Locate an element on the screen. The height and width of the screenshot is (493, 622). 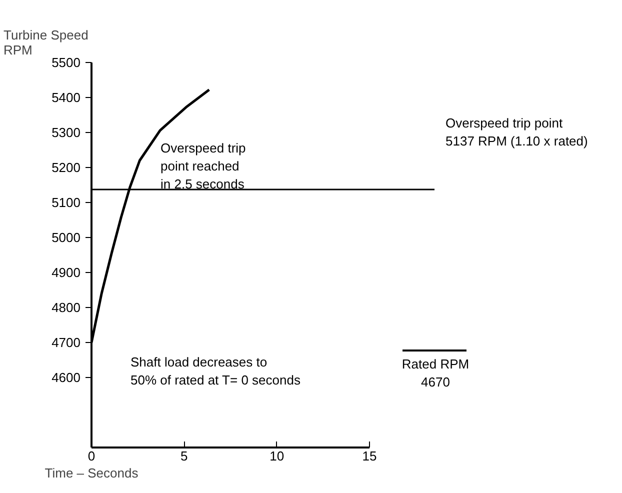
x-tick-label: 15 is located at coordinates (369, 456).